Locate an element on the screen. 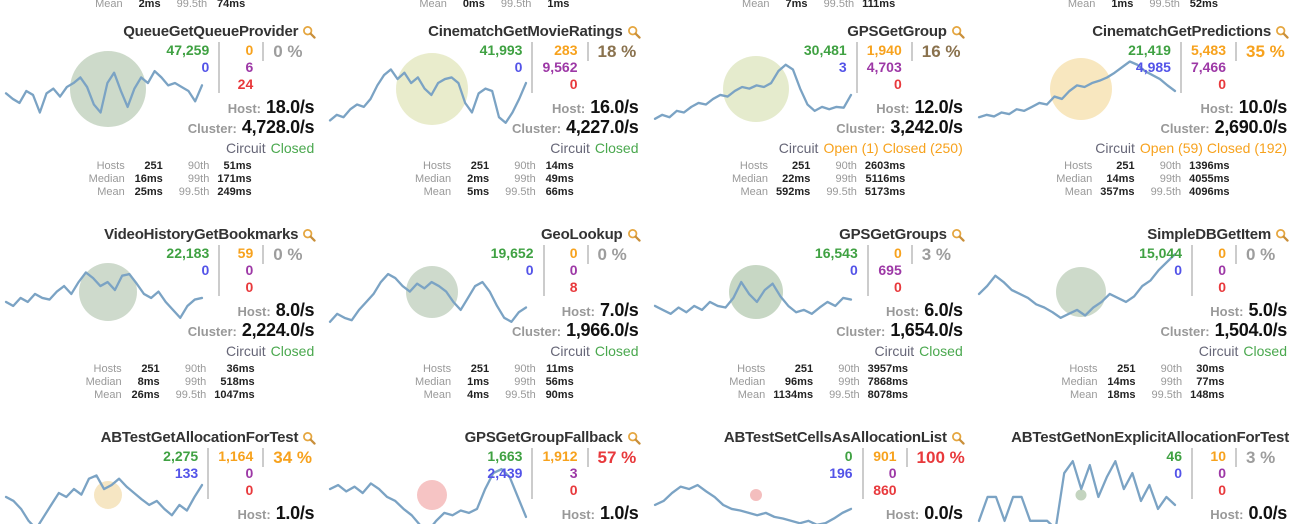  top-strip-cell: Mean 0ms 99.5th 1ms is located at coordinates (486, 7).